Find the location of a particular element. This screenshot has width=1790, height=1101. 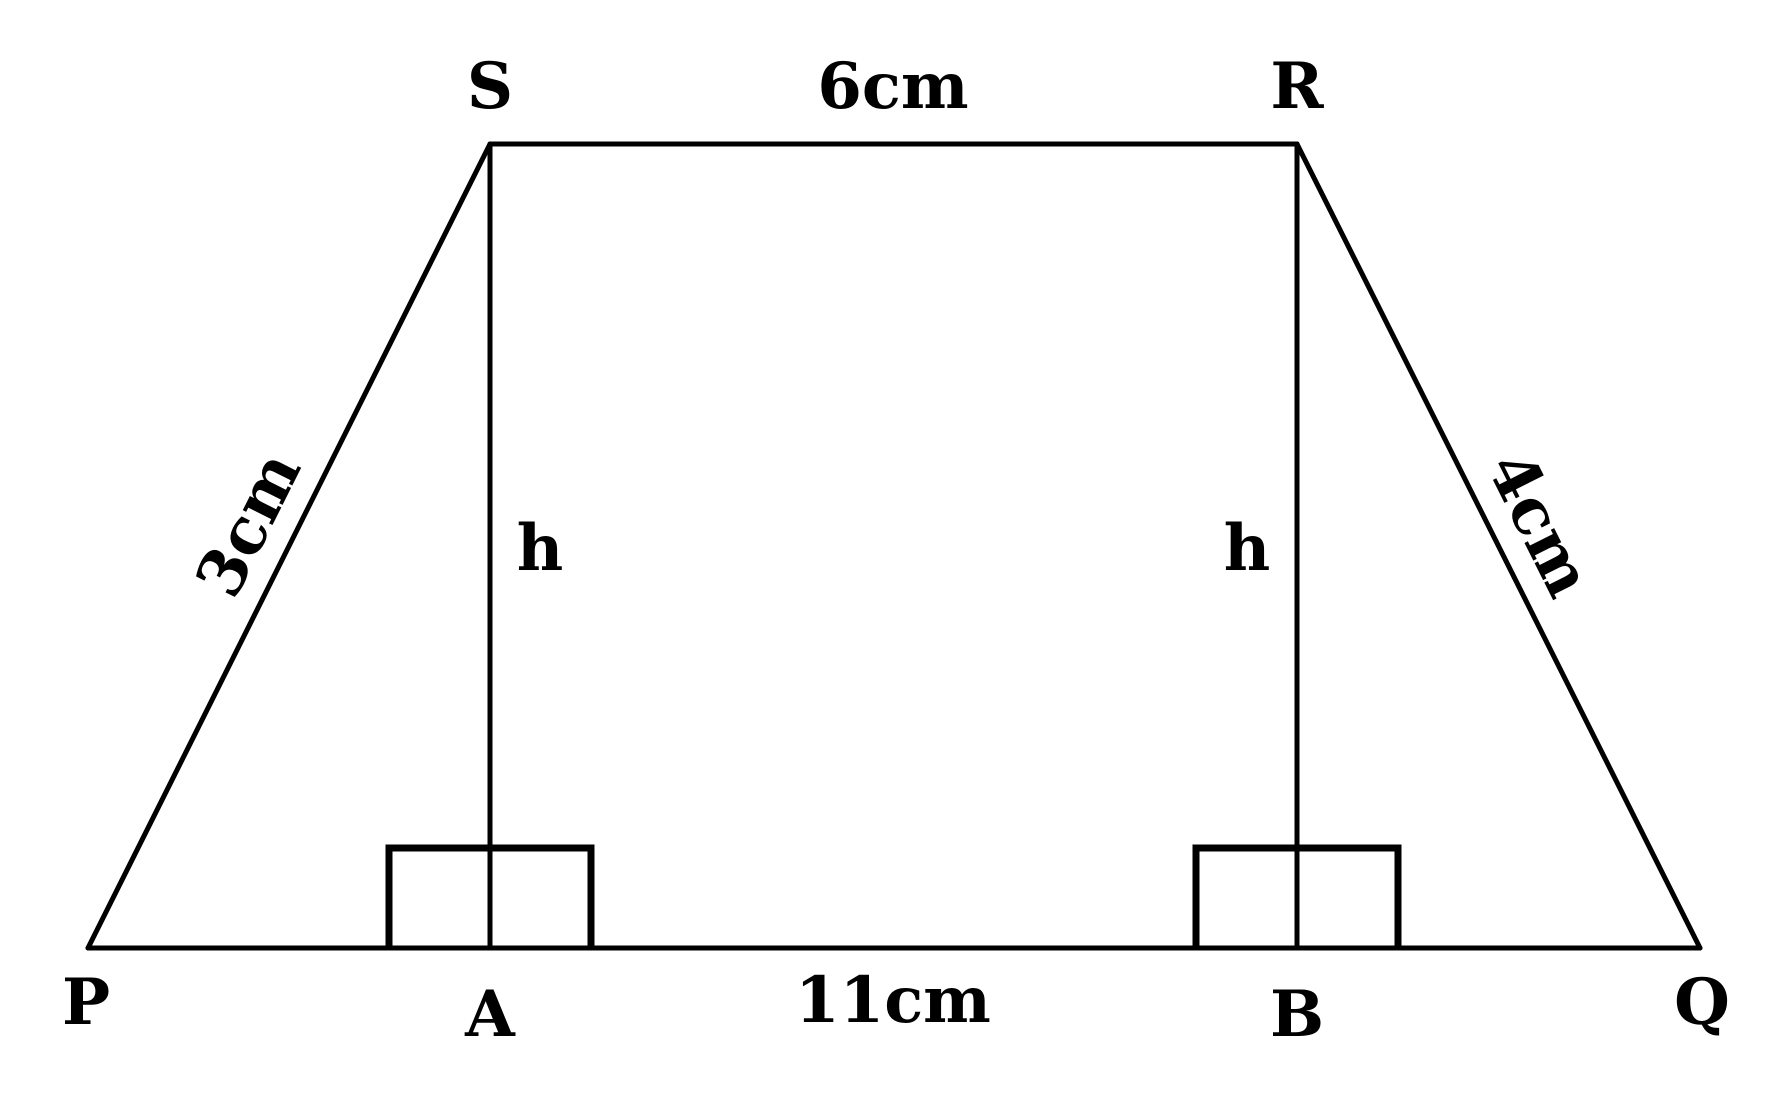

bottom-side-length-label: 11cm is located at coordinates (893, 1000).